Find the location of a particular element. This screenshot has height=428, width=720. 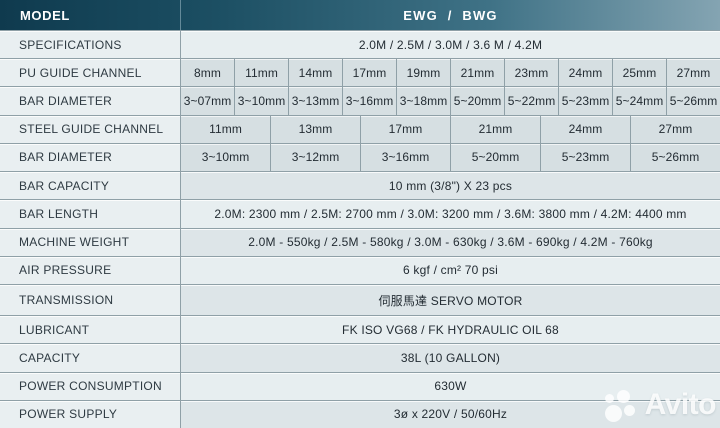

row-label: POWER SUPPLY is located at coordinates (90, 414).